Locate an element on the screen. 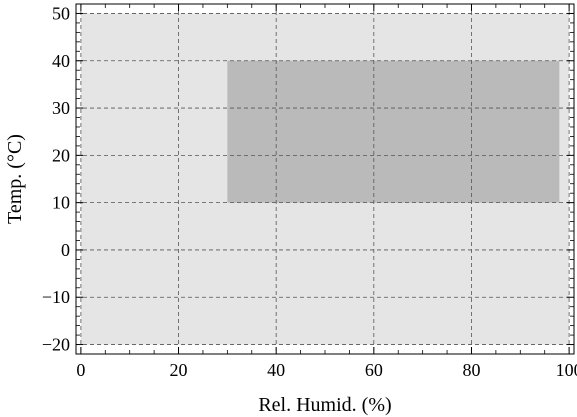 This screenshot has height=417, width=577. y-tick-label: 0 is located at coordinates (65, 250).